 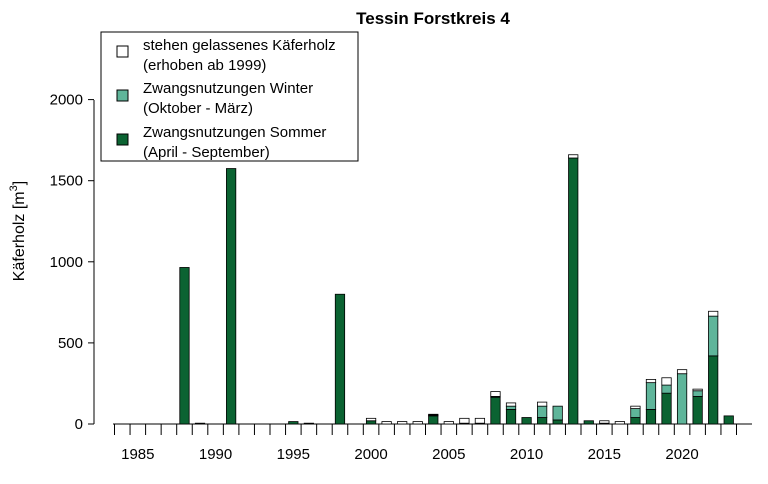 What do you see at coordinates (542, 421) in the screenshot?
I see `bar-sommer-2011` at bounding box center [542, 421].